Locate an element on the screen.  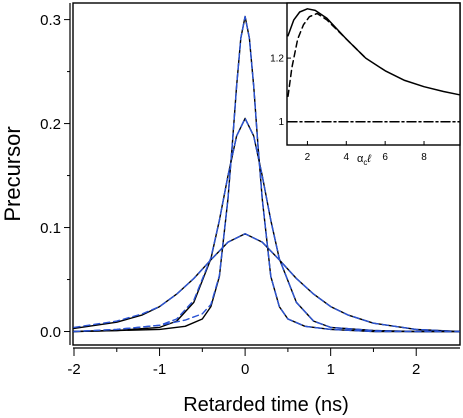
inset-x-axis-label-main: α is located at coordinates (360, 159).